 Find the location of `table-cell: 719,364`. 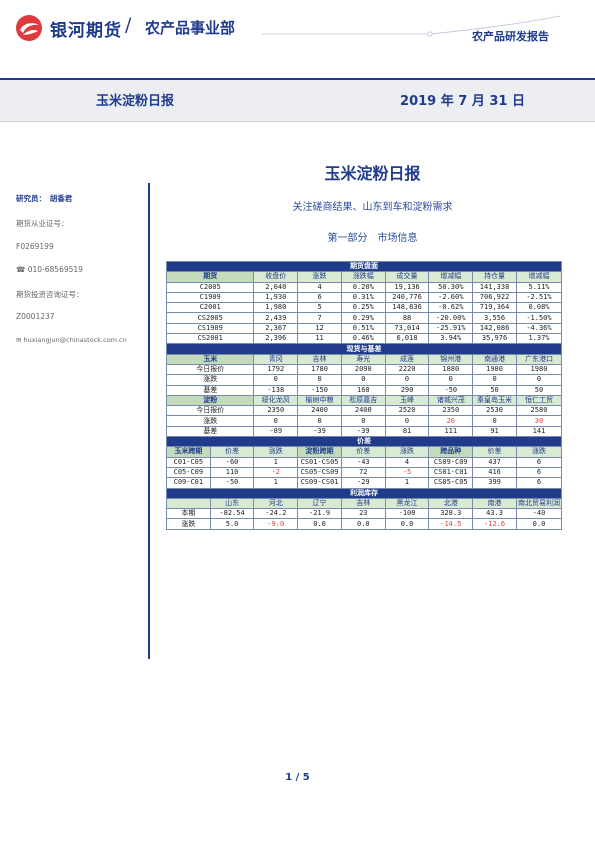

table-cell: 719,364 is located at coordinates (494, 308).